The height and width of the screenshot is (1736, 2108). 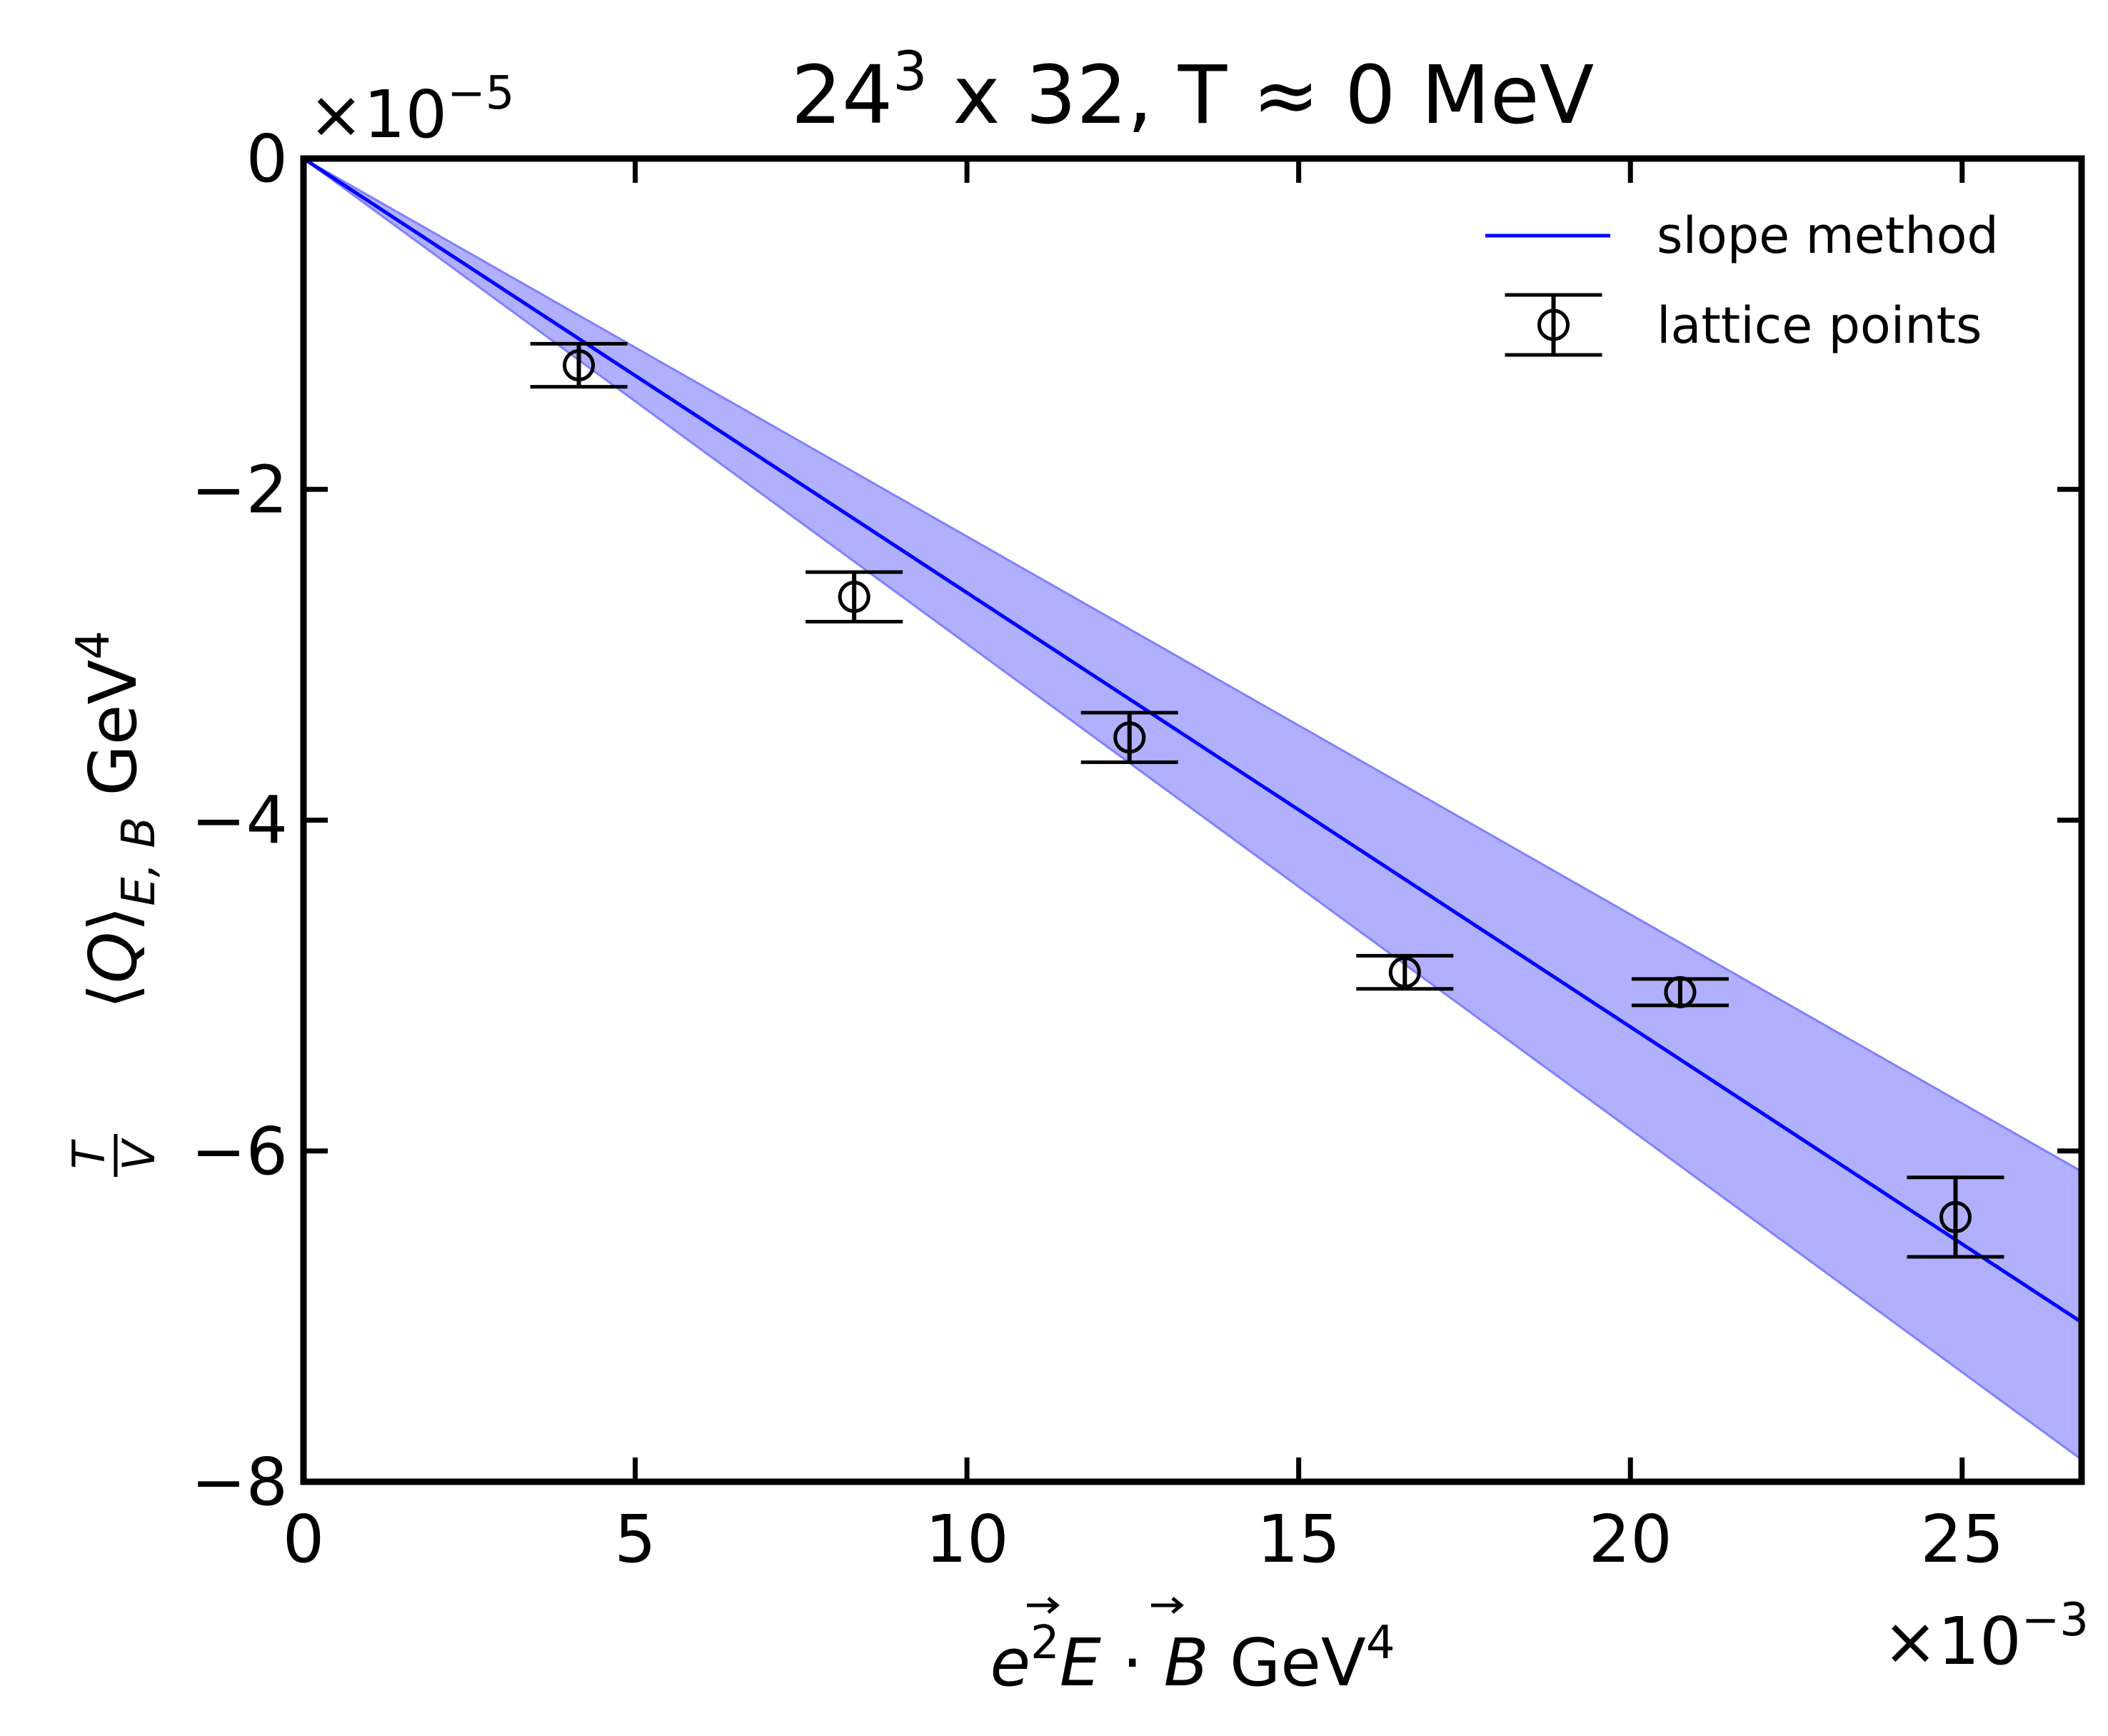 What do you see at coordinates (1193, 90) in the screenshot?
I see `chart-title: 243 x 32, T ≈ 0 MeV` at bounding box center [1193, 90].